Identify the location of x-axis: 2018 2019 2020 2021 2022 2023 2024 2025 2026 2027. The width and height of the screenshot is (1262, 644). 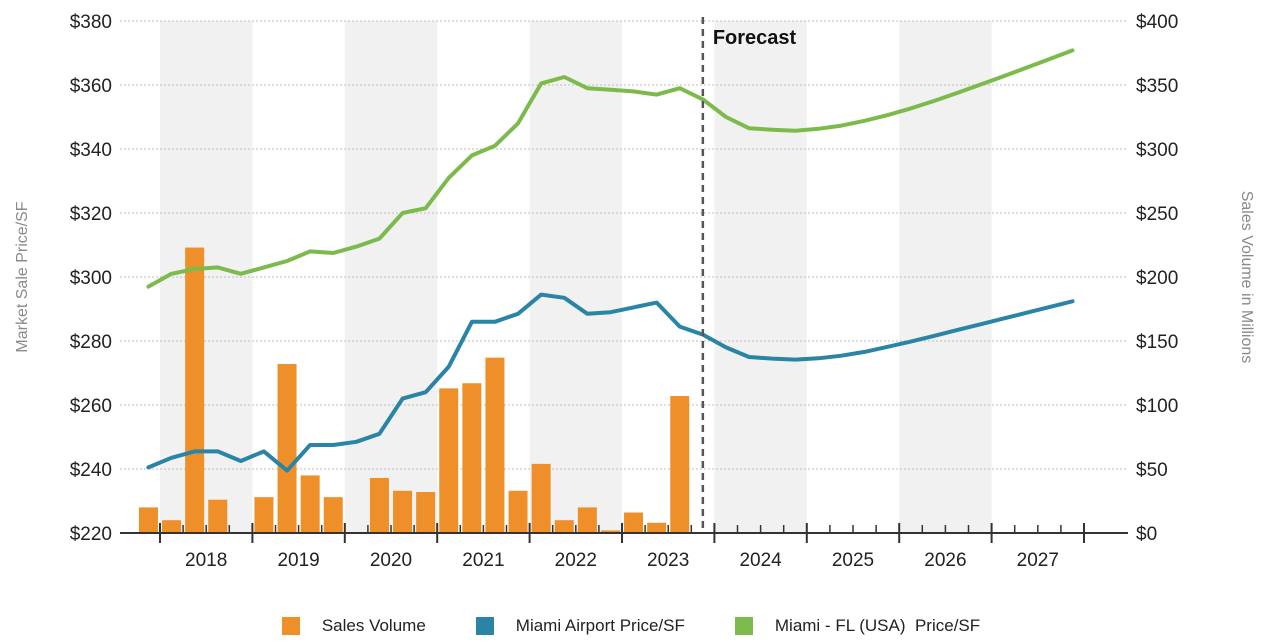
(624, 547).